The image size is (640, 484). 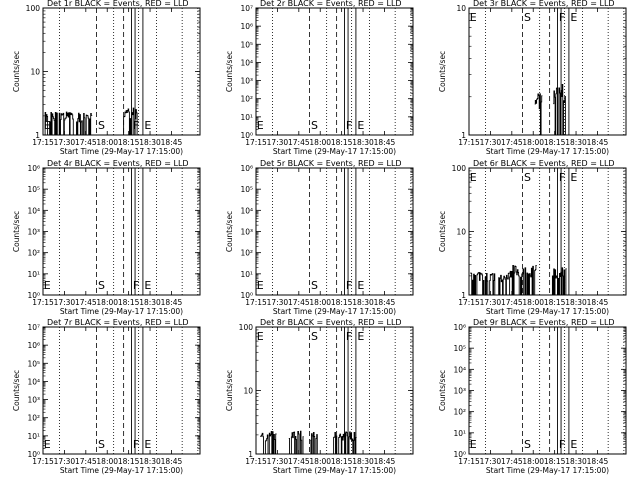 What do you see at coordinates (544, 4) in the screenshot?
I see `panel-title: Det 3r BLACK = Events, RED = LLD` at bounding box center [544, 4].